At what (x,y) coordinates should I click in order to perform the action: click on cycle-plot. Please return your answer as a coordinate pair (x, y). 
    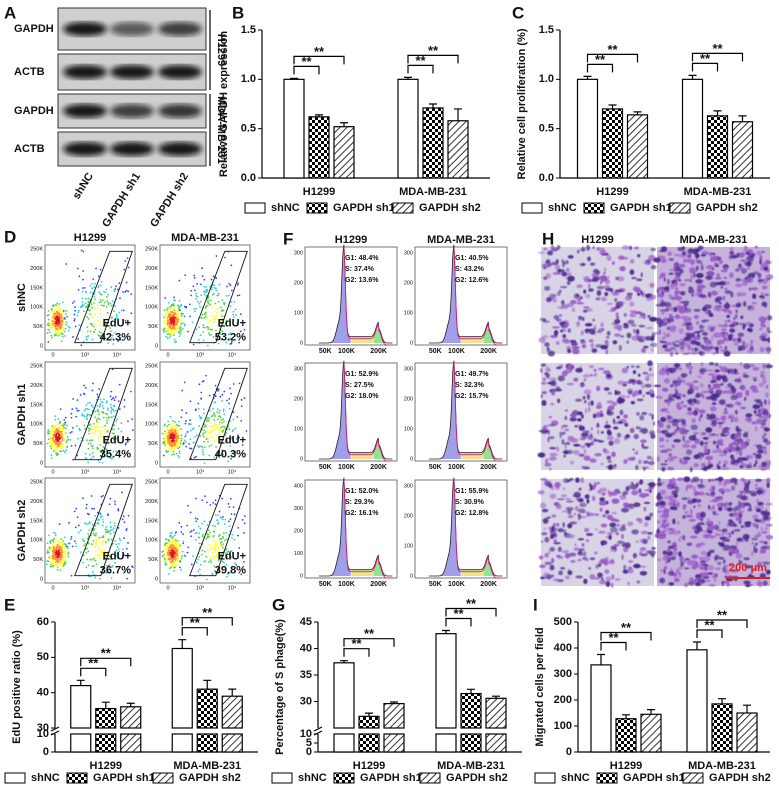
    Looking at the image, I should click on (461, 412).